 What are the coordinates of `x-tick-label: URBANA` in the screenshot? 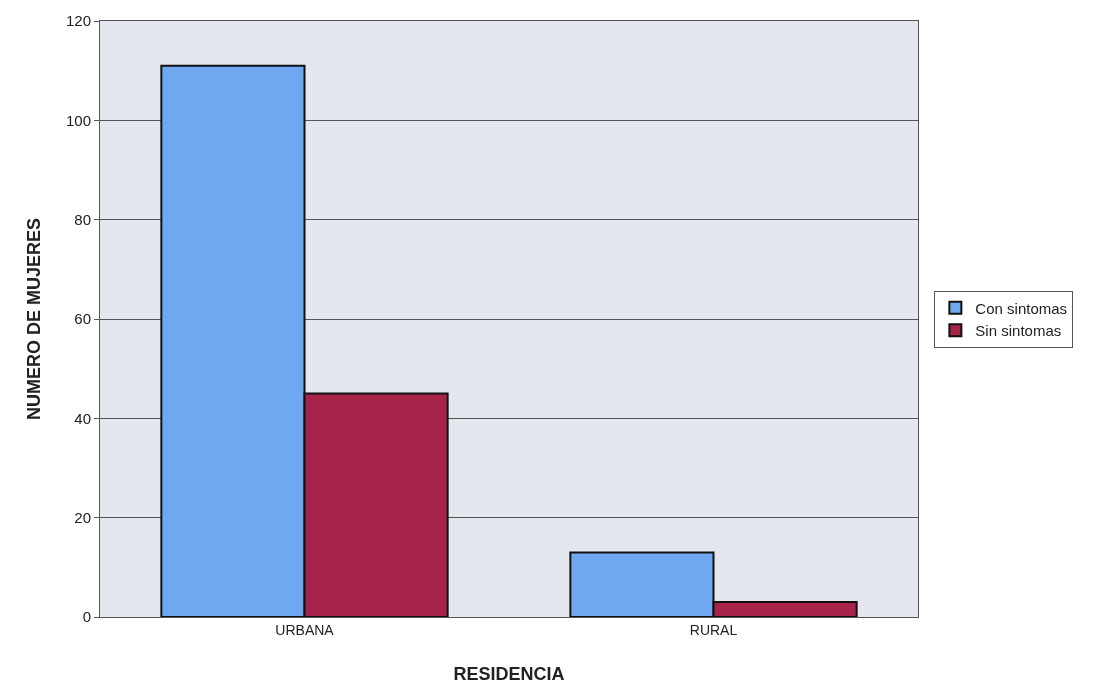 It's located at (305, 629).